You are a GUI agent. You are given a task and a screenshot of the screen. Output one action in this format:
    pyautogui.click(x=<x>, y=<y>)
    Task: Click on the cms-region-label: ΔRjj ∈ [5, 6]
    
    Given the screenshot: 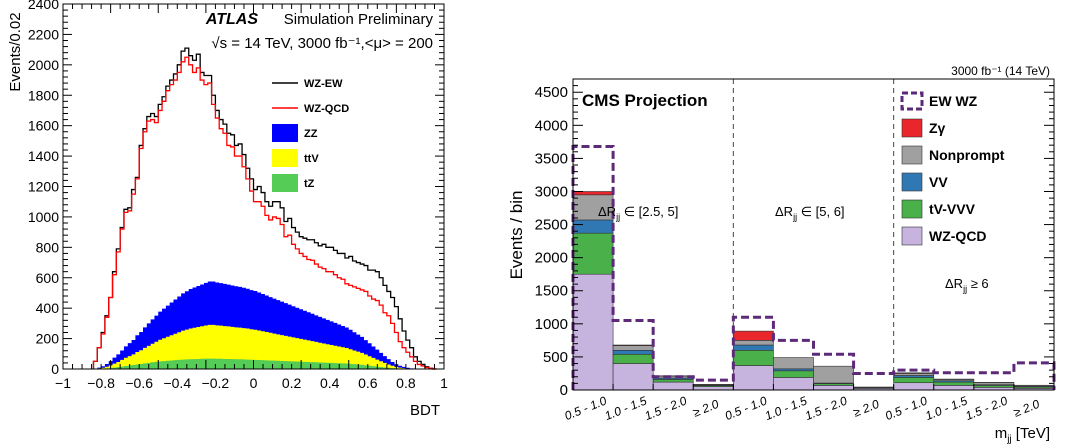 What is the action you would take?
    pyautogui.click(x=810, y=213)
    